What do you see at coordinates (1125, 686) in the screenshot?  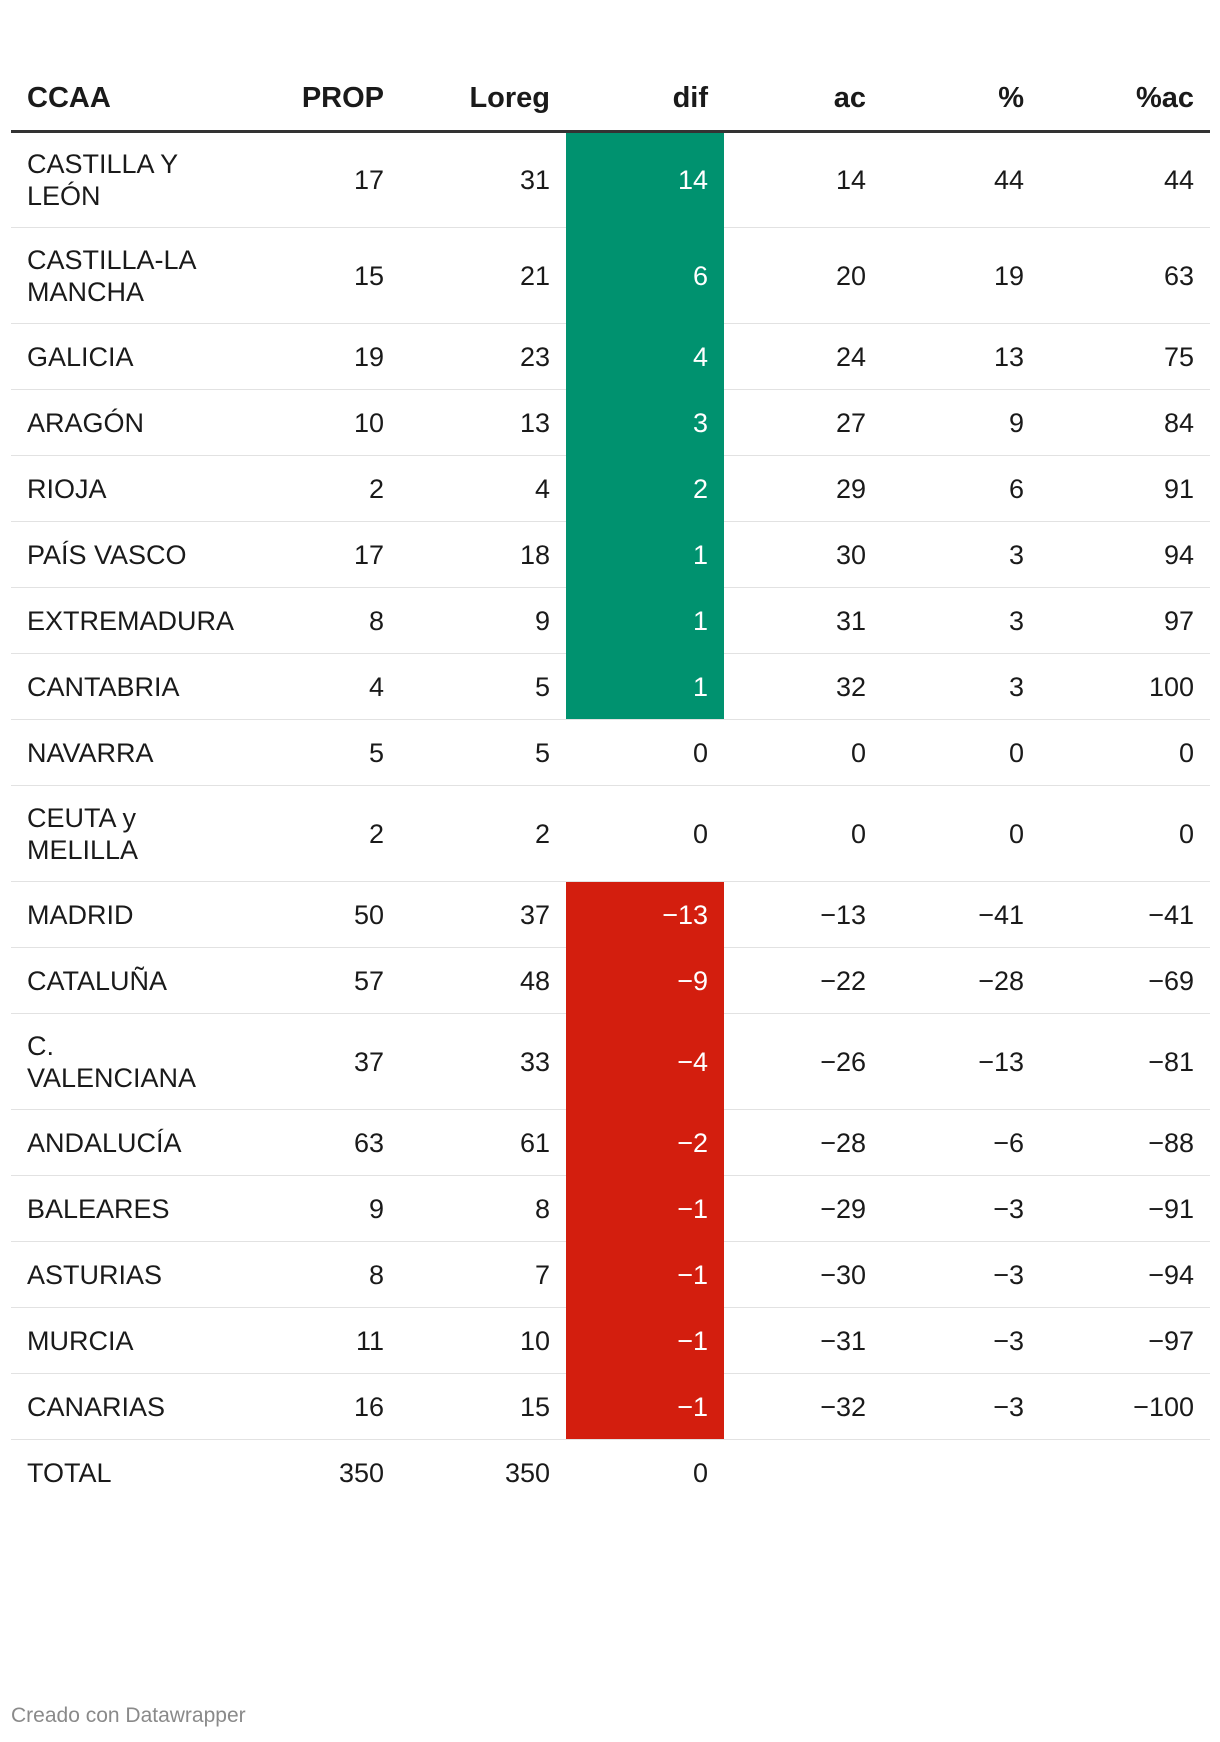 I see `pctac-cell: 100` at bounding box center [1125, 686].